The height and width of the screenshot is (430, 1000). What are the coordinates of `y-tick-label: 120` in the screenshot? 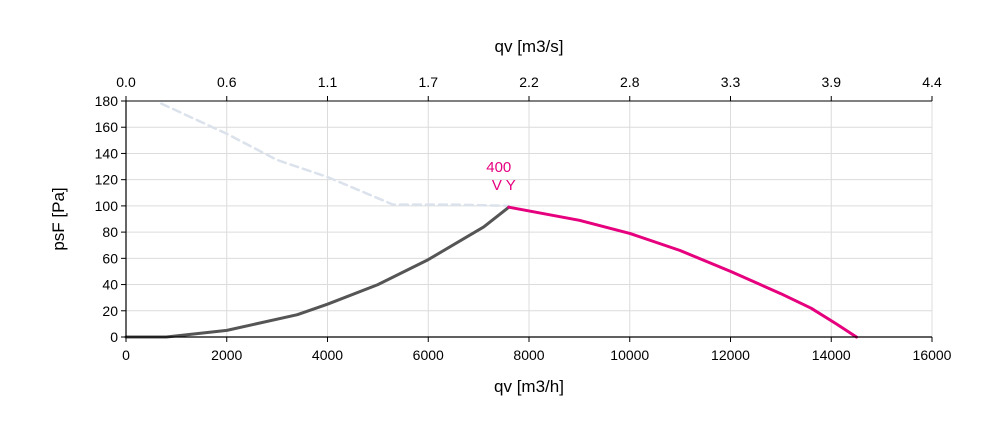 It's located at (107, 180).